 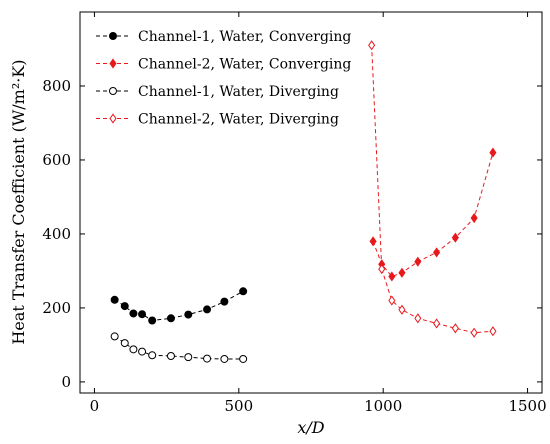 What do you see at coordinates (238, 92) in the screenshot?
I see `legend-label: Channel-1, Water, Diverging` at bounding box center [238, 92].